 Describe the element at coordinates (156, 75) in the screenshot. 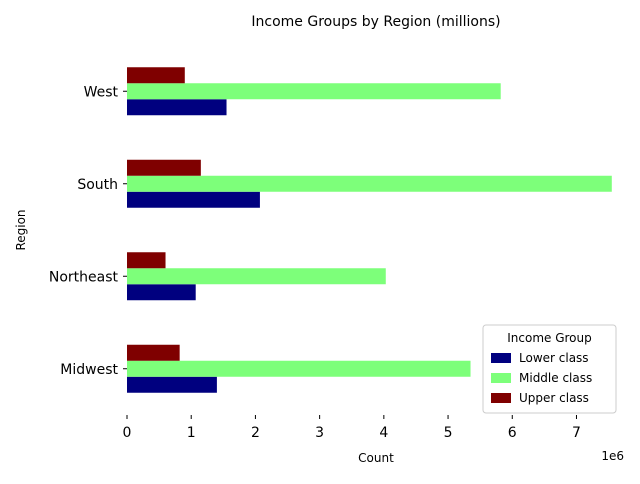

I see `bar-west-upper-class` at that location.